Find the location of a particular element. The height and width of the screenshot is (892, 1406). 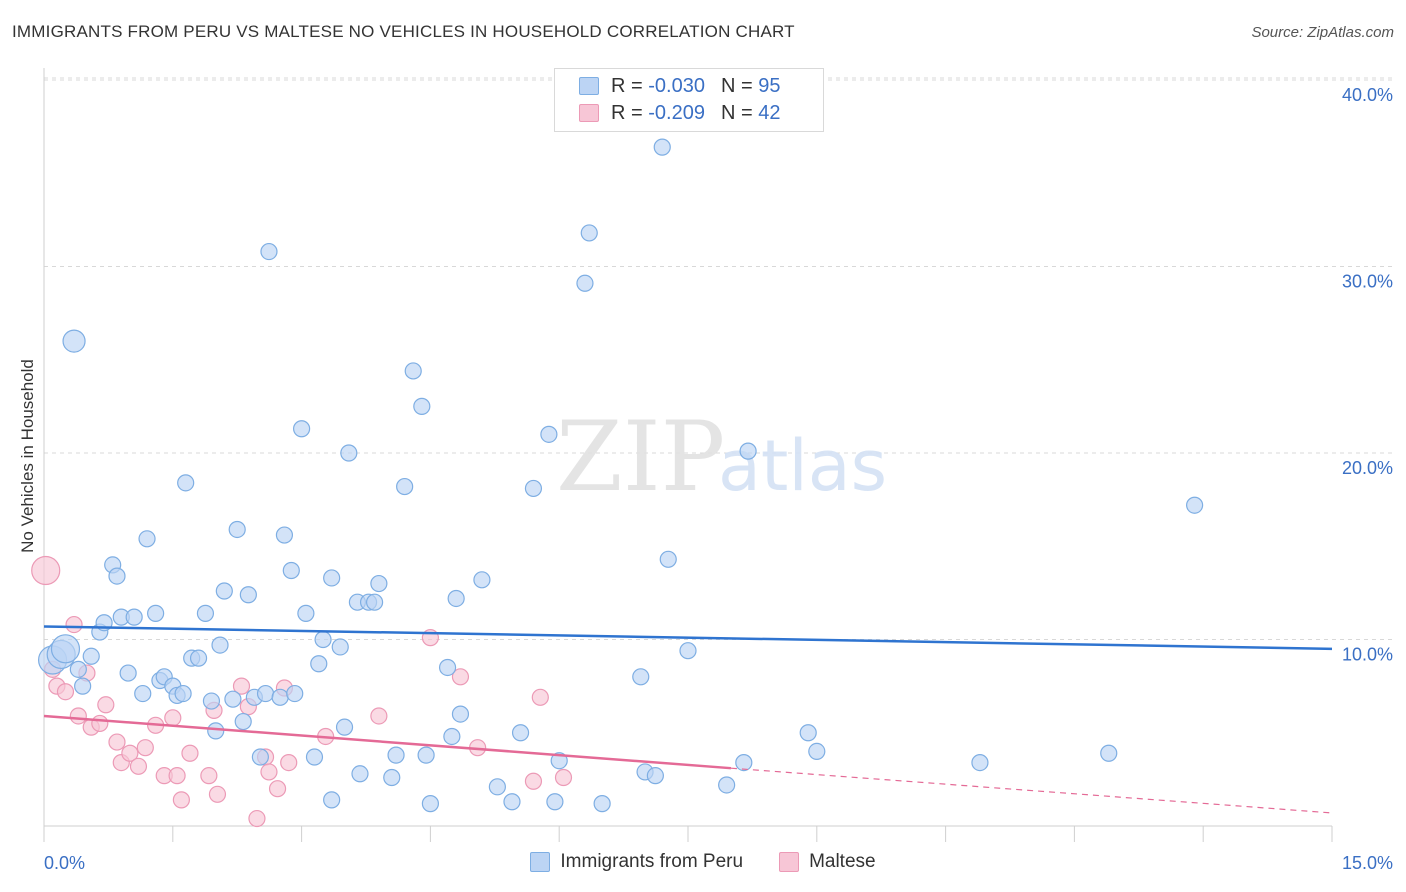

maltese-swatch is located at coordinates (589, 113).